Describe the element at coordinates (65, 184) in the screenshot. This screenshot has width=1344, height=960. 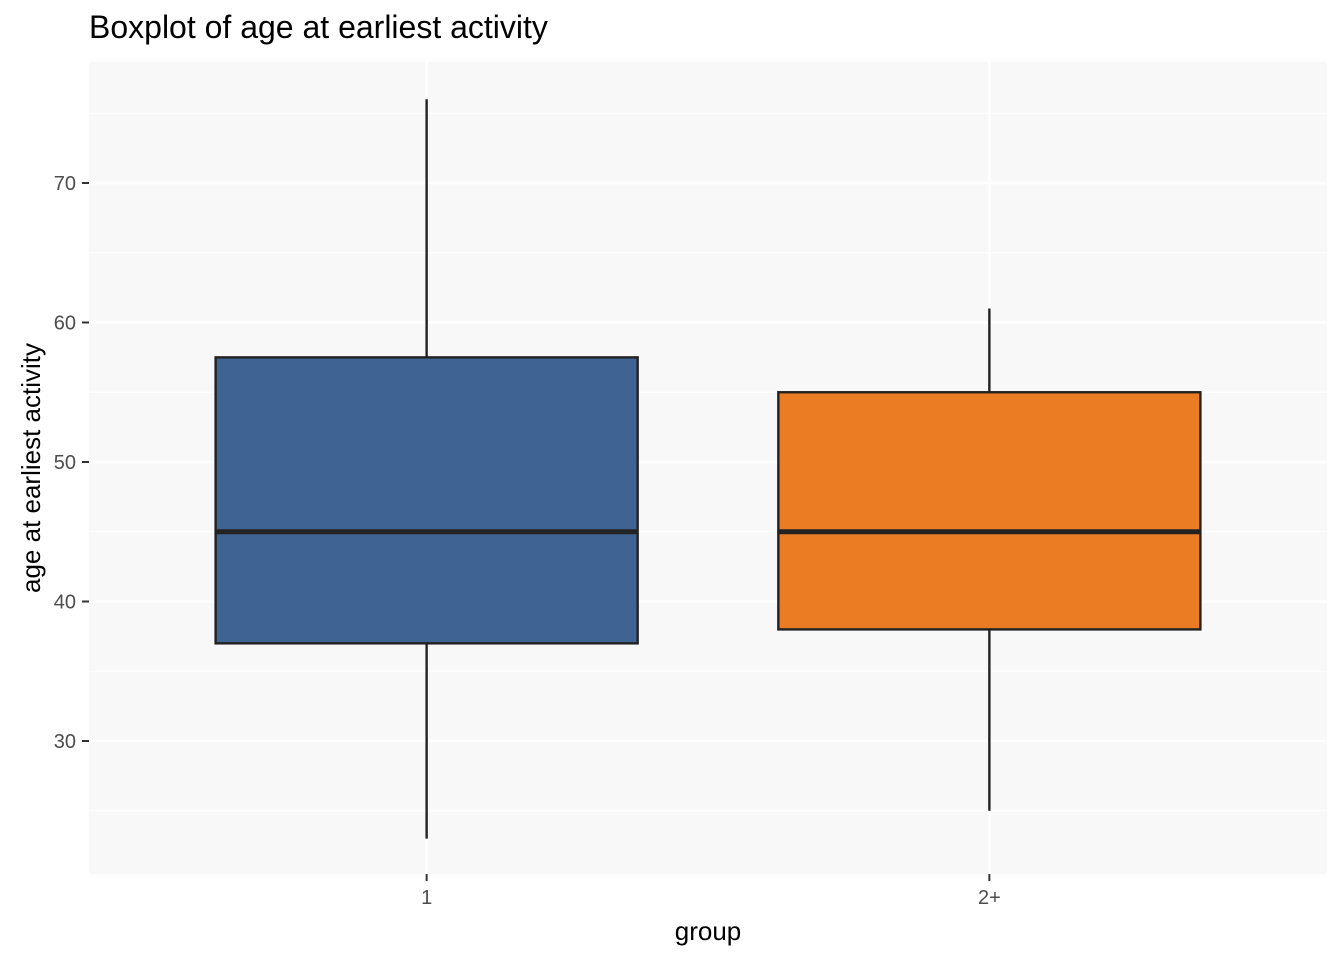
I see `y-tick-label: 70` at that location.